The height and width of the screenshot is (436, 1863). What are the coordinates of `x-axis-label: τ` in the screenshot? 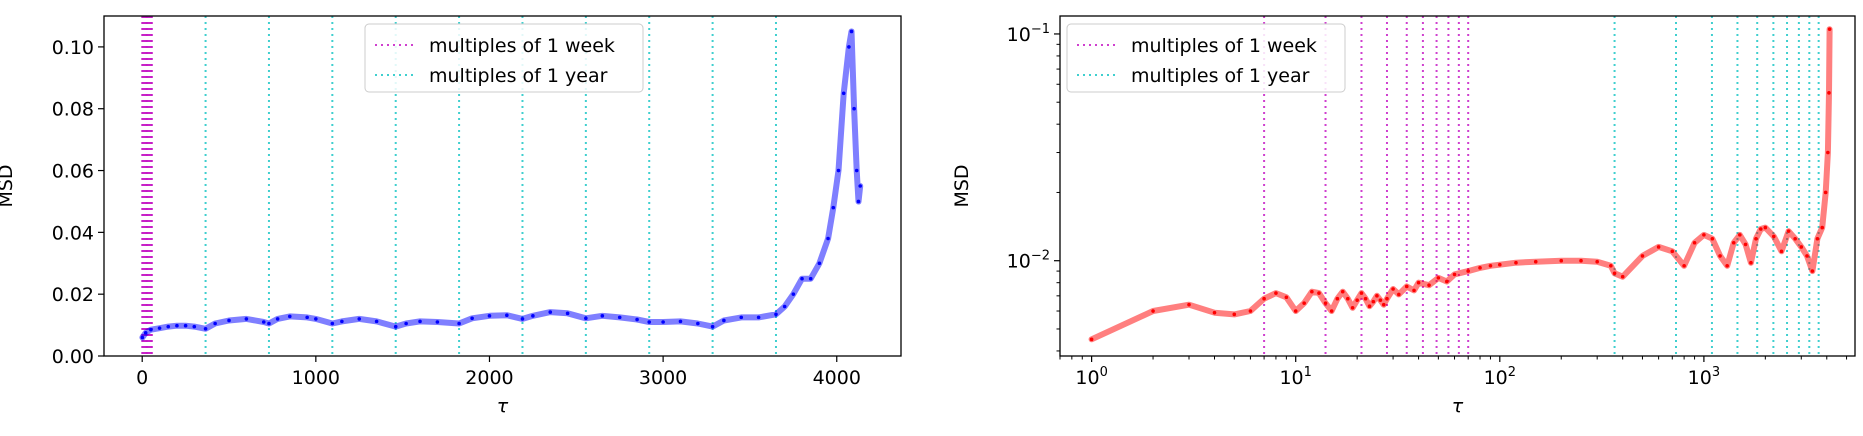 It's located at (1458, 406).